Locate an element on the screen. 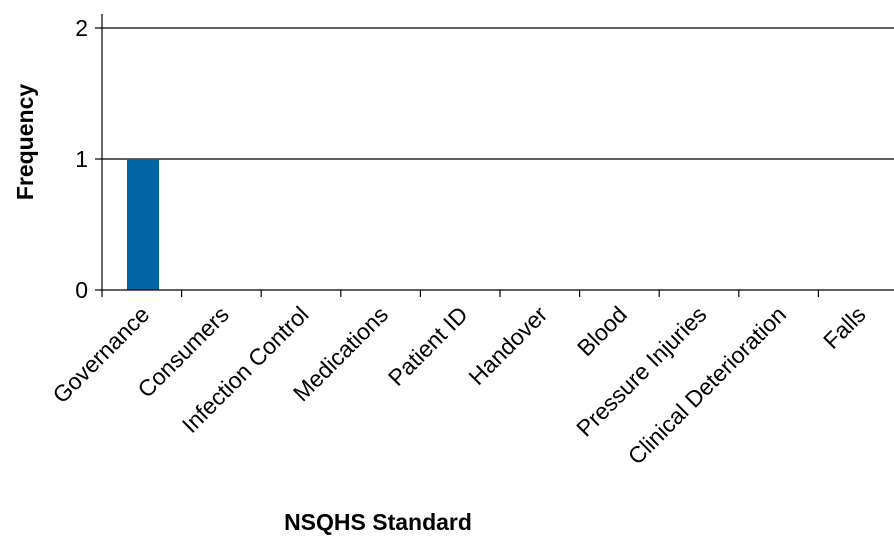  x-tick-label: Falls is located at coordinates (844, 327).